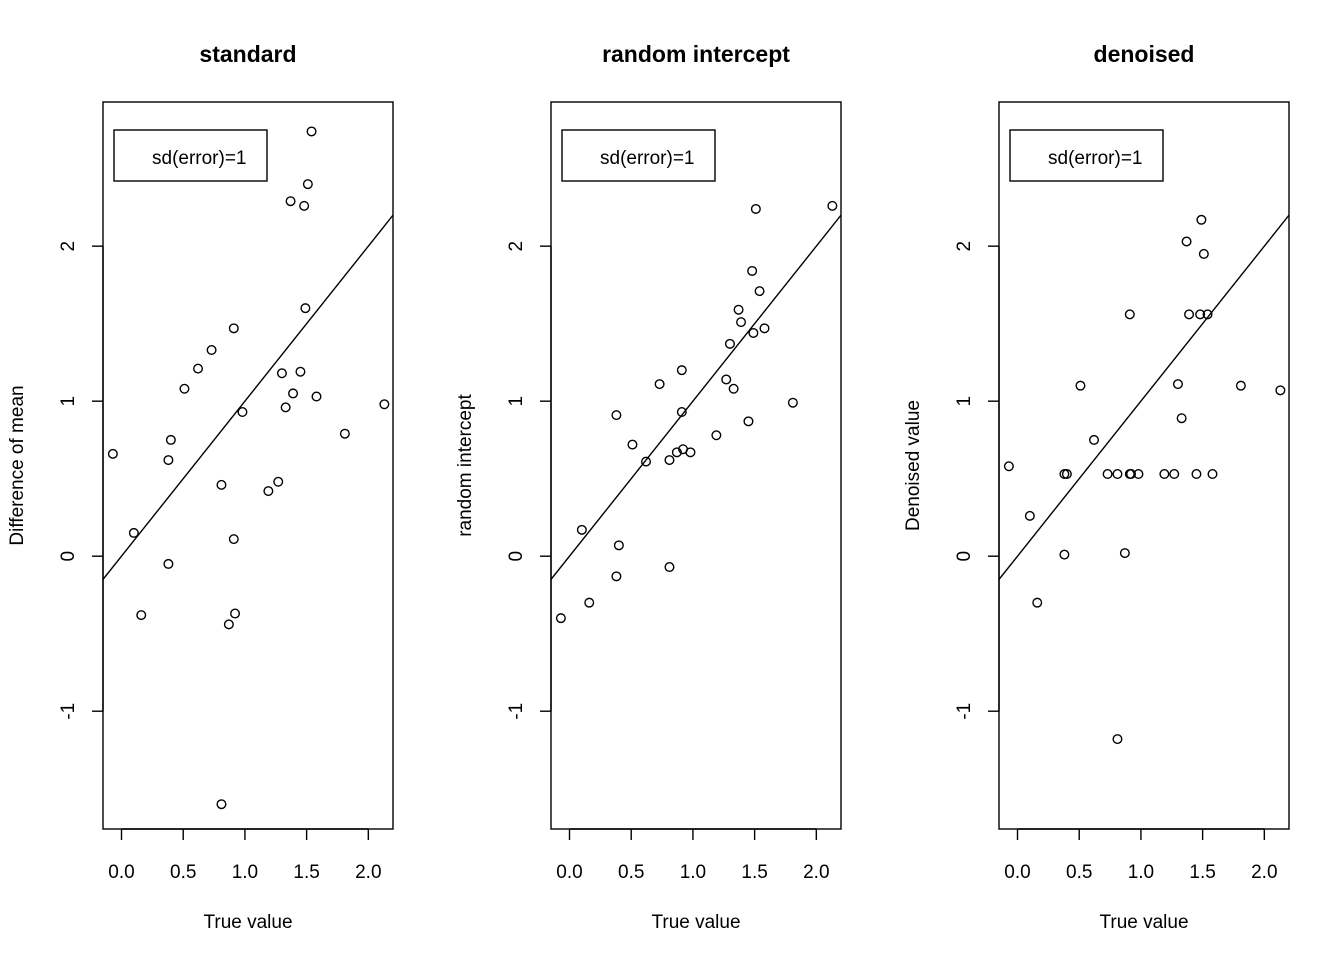 The height and width of the screenshot is (960, 1344). I want to click on y-axis-label: Denoised value, so click(913, 465).